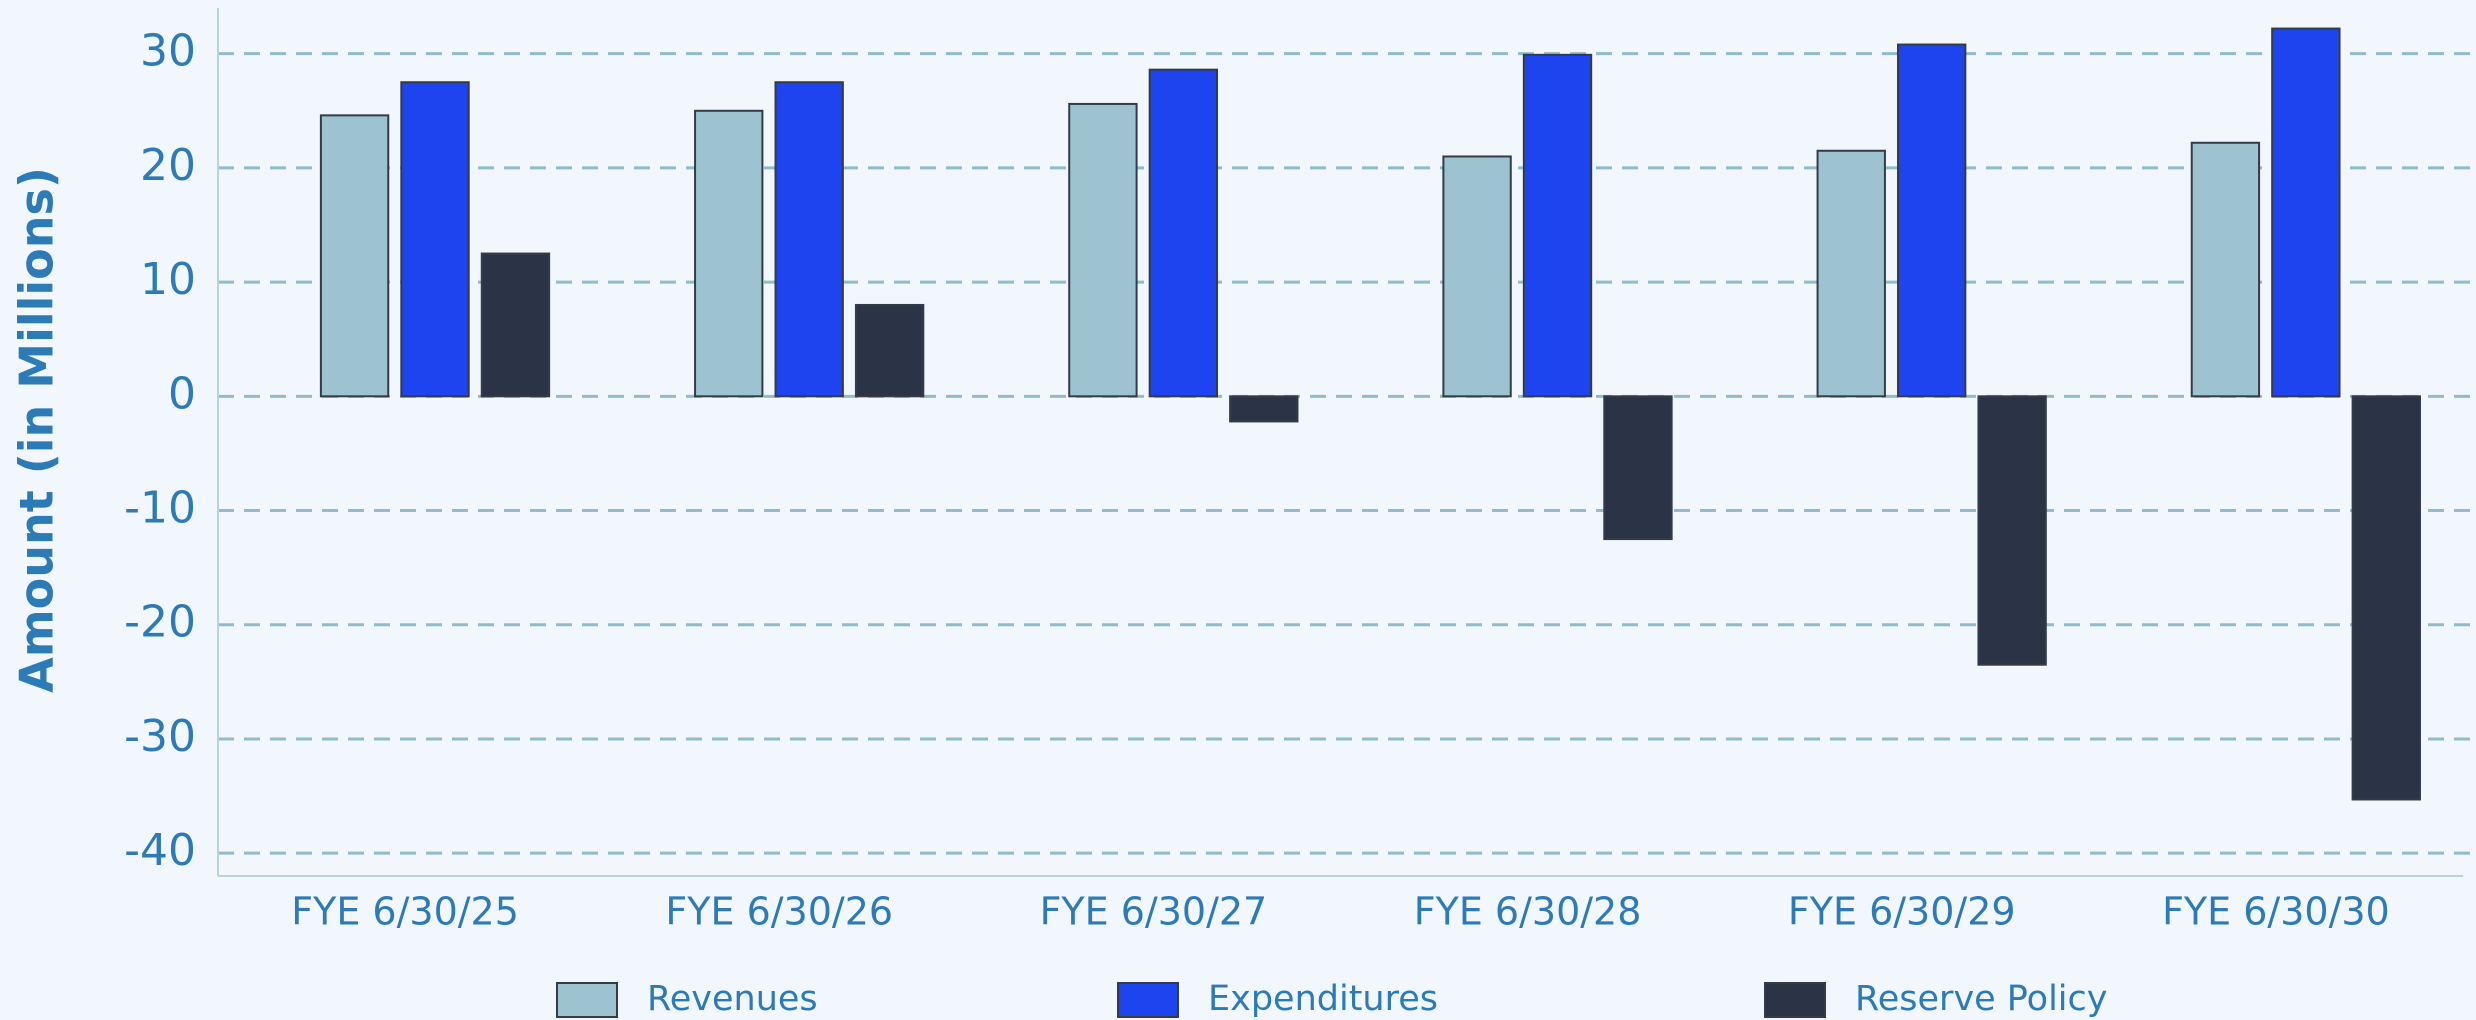  I want to click on legend-label: Revenues, so click(732, 999).